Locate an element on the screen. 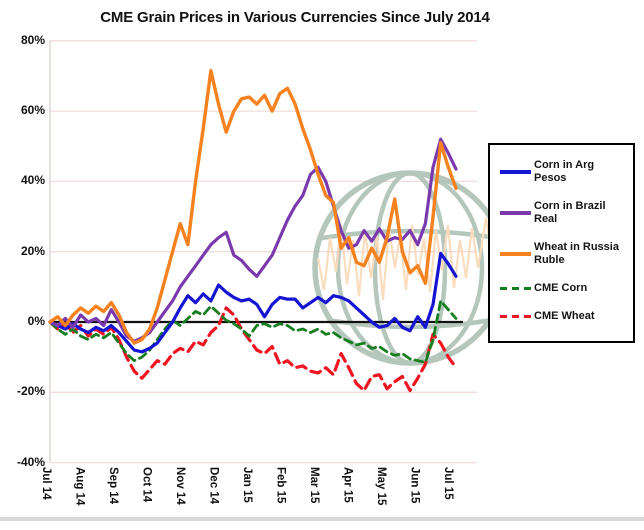 This screenshot has height=530, width=644. x-tick-label: Sep 14 is located at coordinates (113, 486).